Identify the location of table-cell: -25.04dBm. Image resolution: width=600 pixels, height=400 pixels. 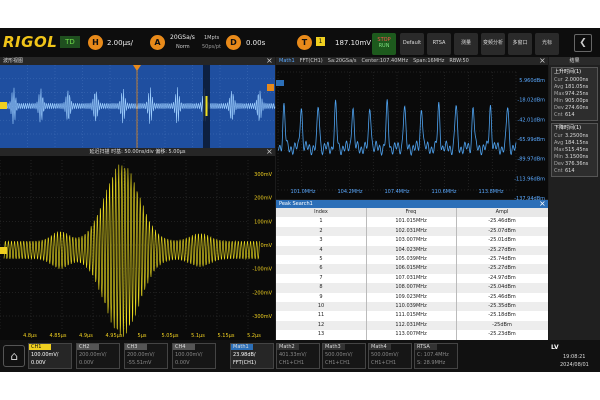
(502, 287).